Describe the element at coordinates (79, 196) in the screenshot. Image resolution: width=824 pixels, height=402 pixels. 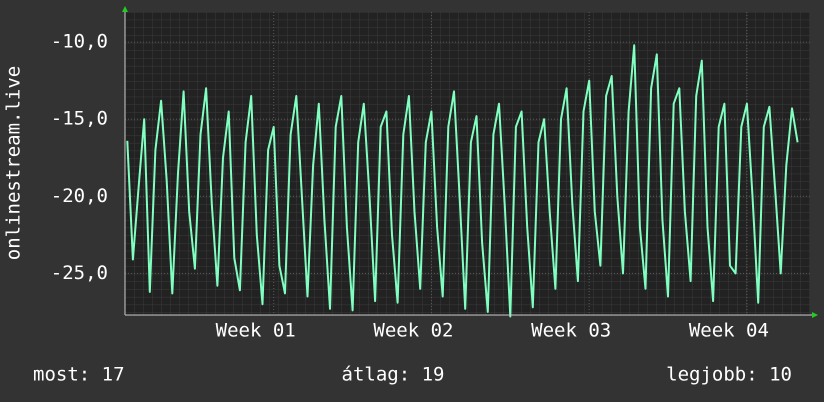
I see `y-tick-label: -20,0` at that location.